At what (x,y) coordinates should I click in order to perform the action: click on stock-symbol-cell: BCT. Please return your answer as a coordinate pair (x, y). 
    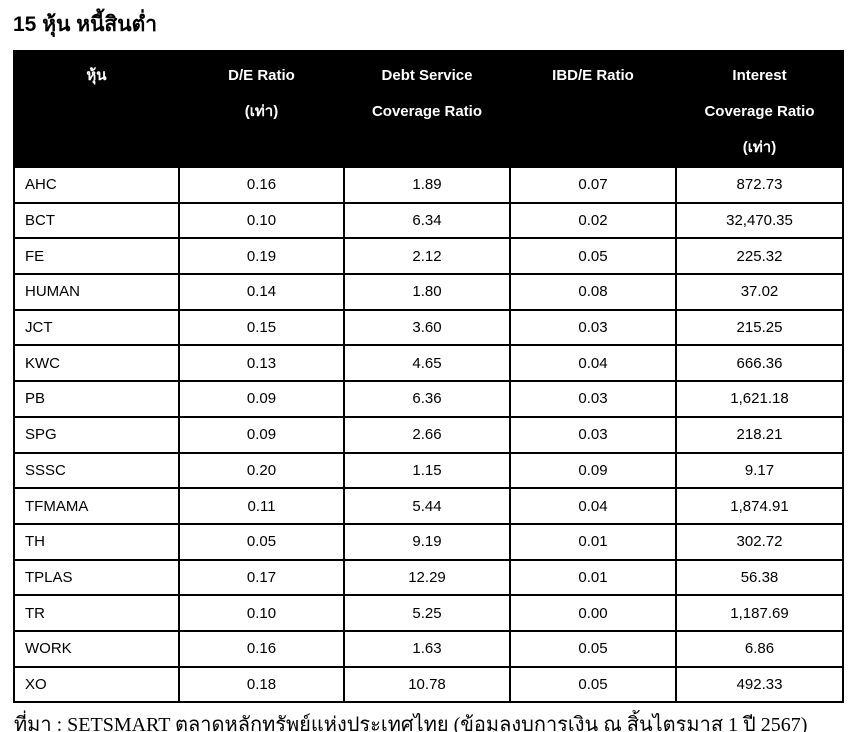
    Looking at the image, I should click on (96, 220).